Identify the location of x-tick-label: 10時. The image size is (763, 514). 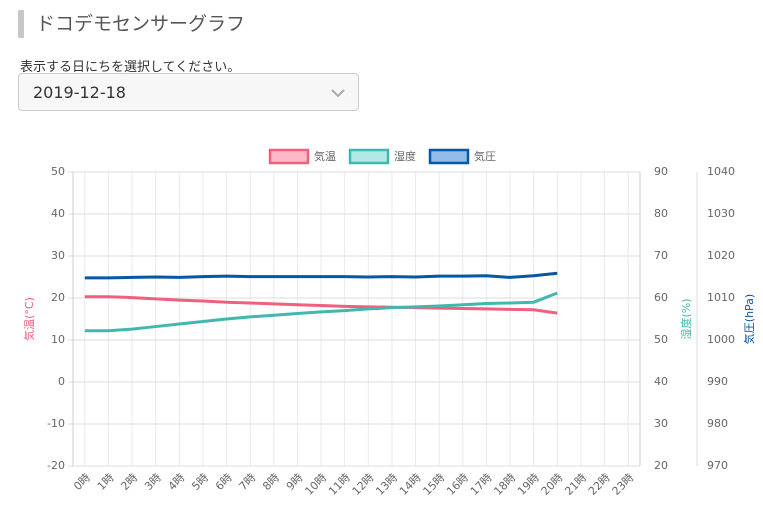
(315, 484).